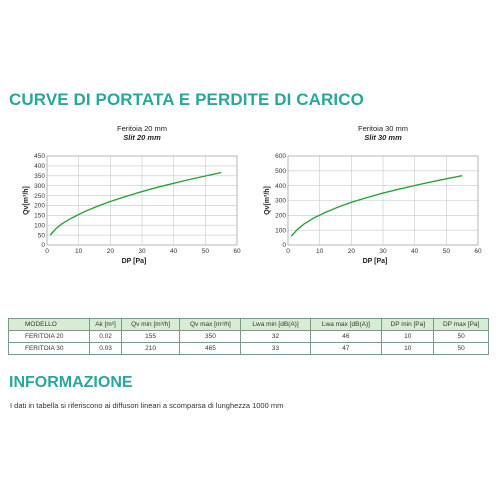 The height and width of the screenshot is (500, 500). What do you see at coordinates (105, 336) in the screenshot?
I see `table-cell: 0.02` at bounding box center [105, 336].